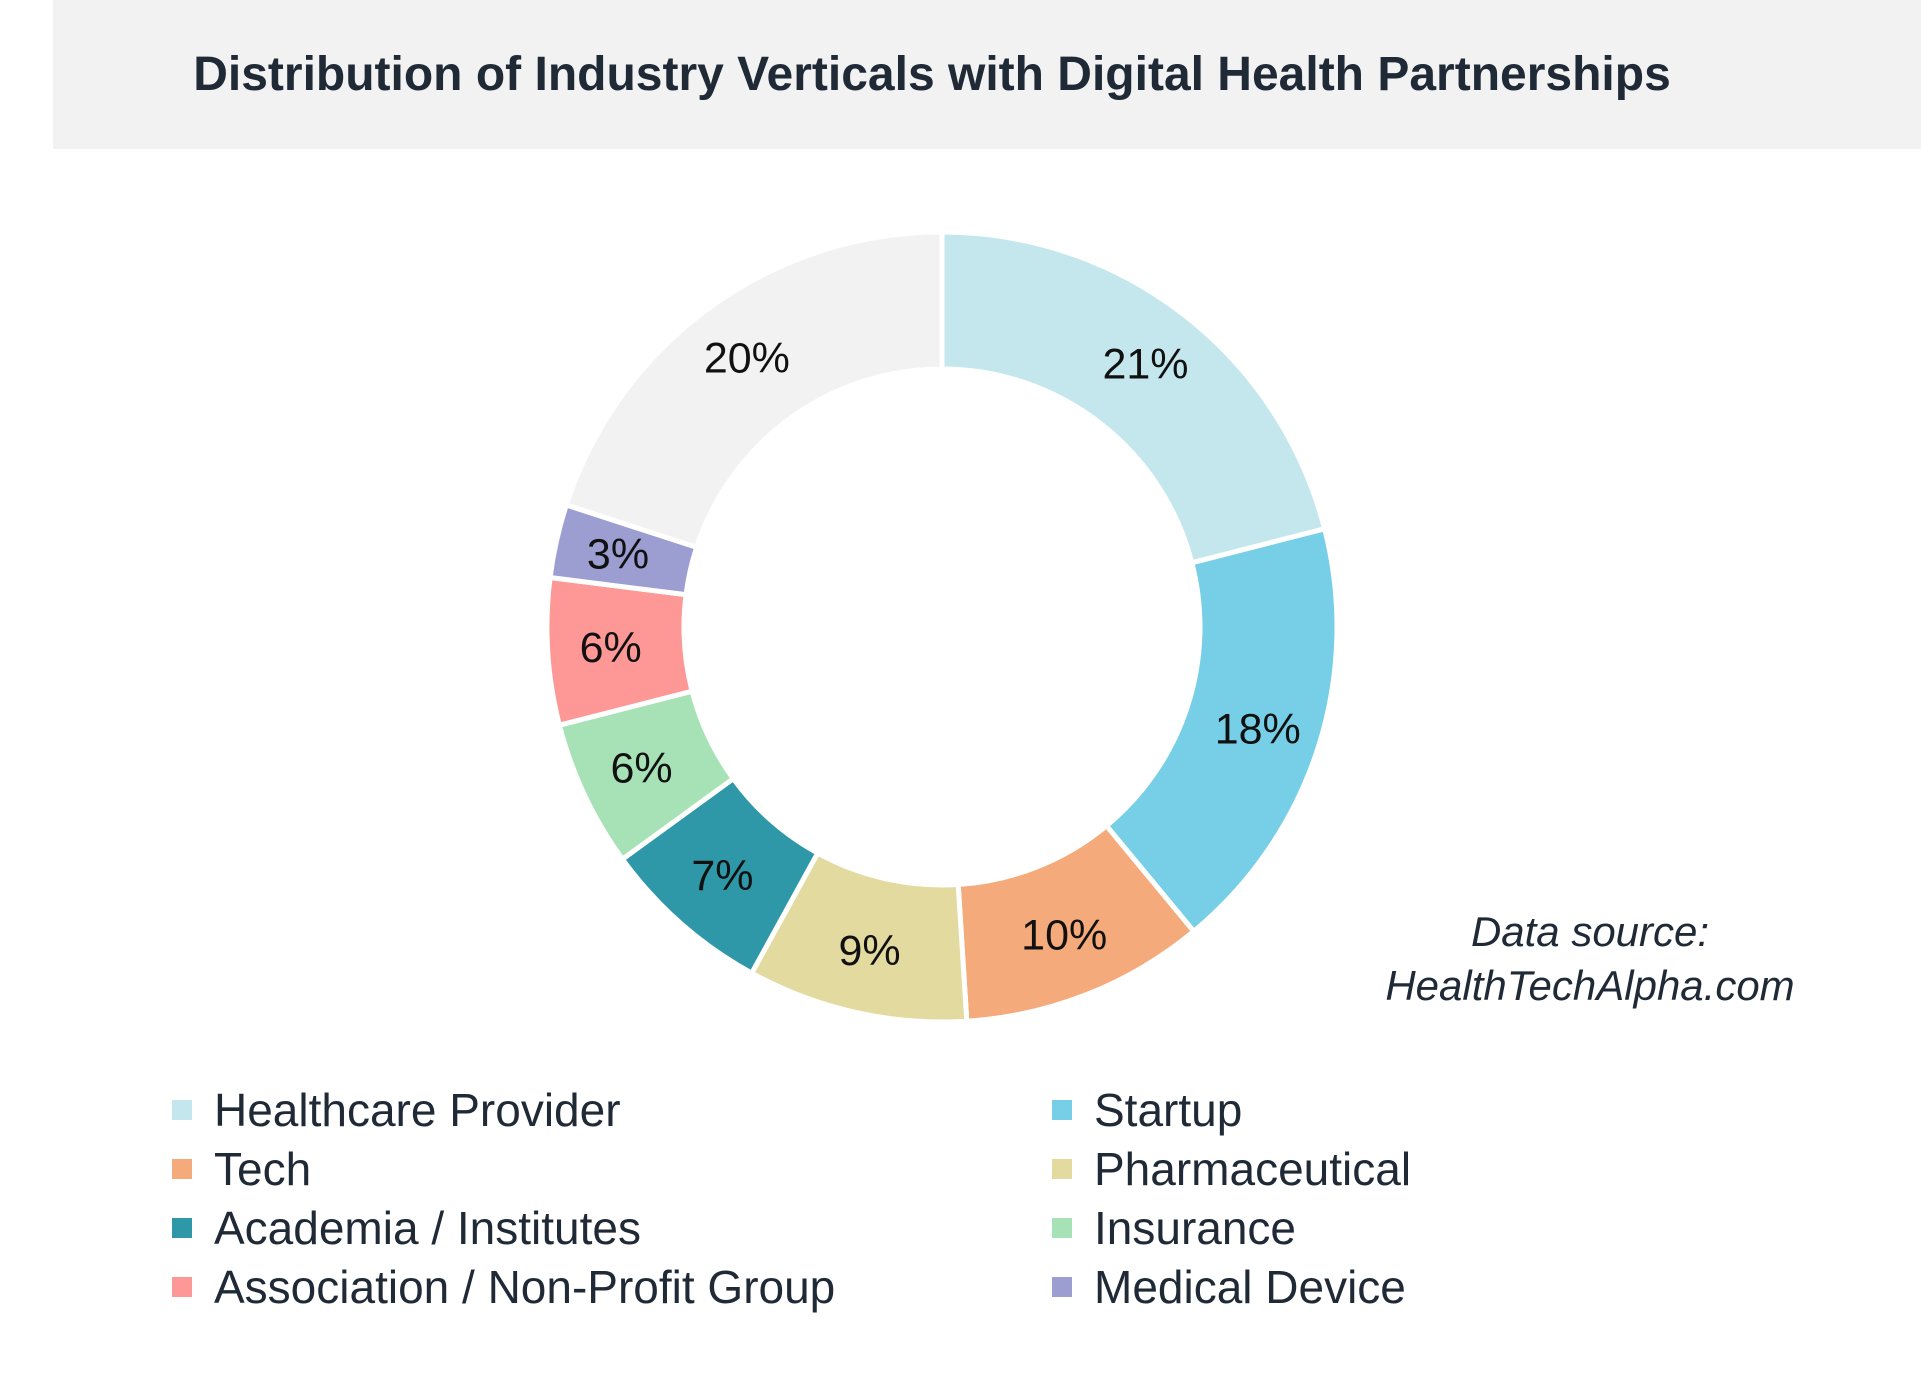 This screenshot has height=1378, width=1921. Describe the element at coordinates (1258, 730) in the screenshot. I see `slice-value-label: 18%` at that location.